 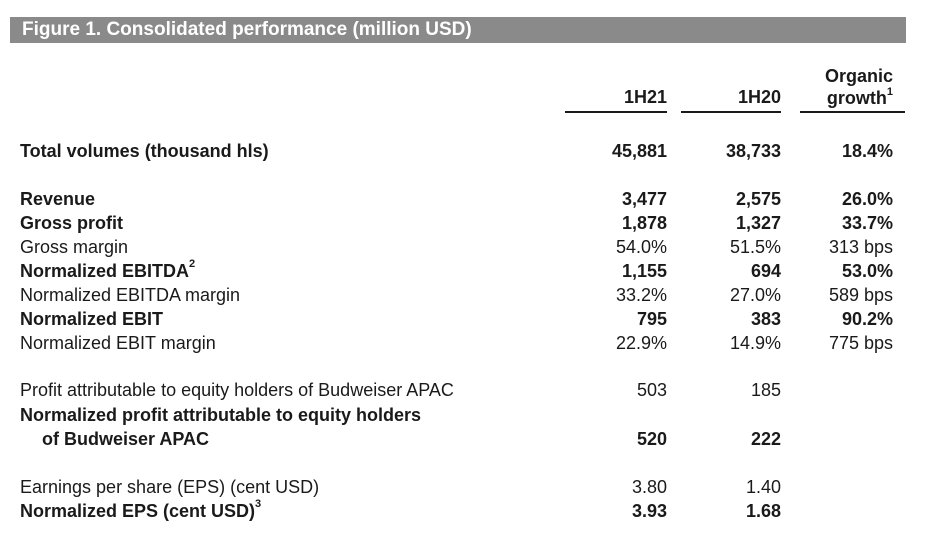 I want to click on value-organic-growth: 26.0%, so click(x=867, y=199).